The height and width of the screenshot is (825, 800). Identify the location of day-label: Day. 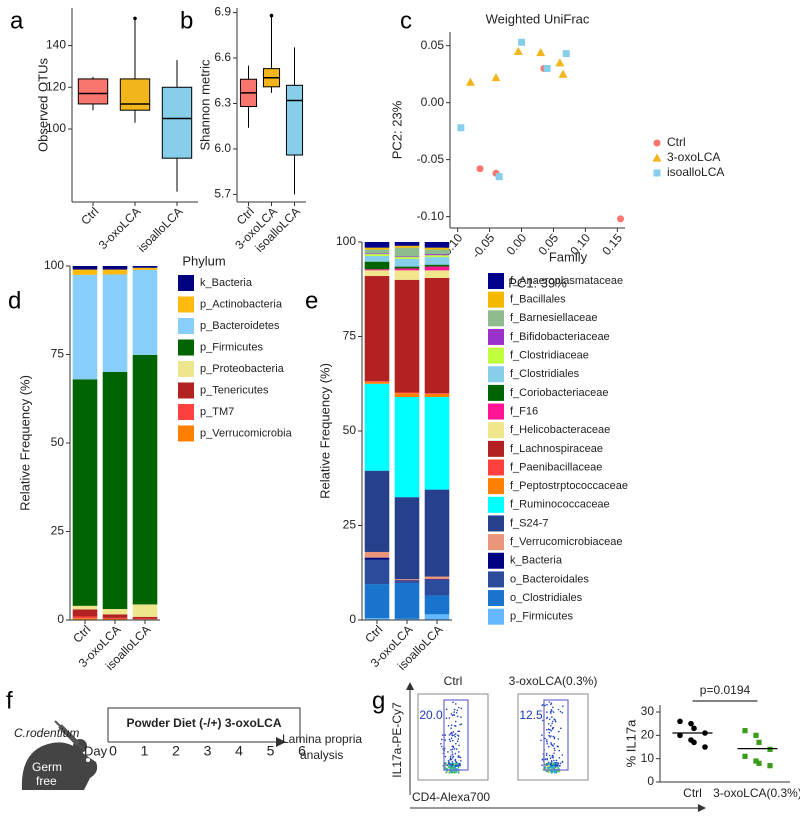
(96, 750).